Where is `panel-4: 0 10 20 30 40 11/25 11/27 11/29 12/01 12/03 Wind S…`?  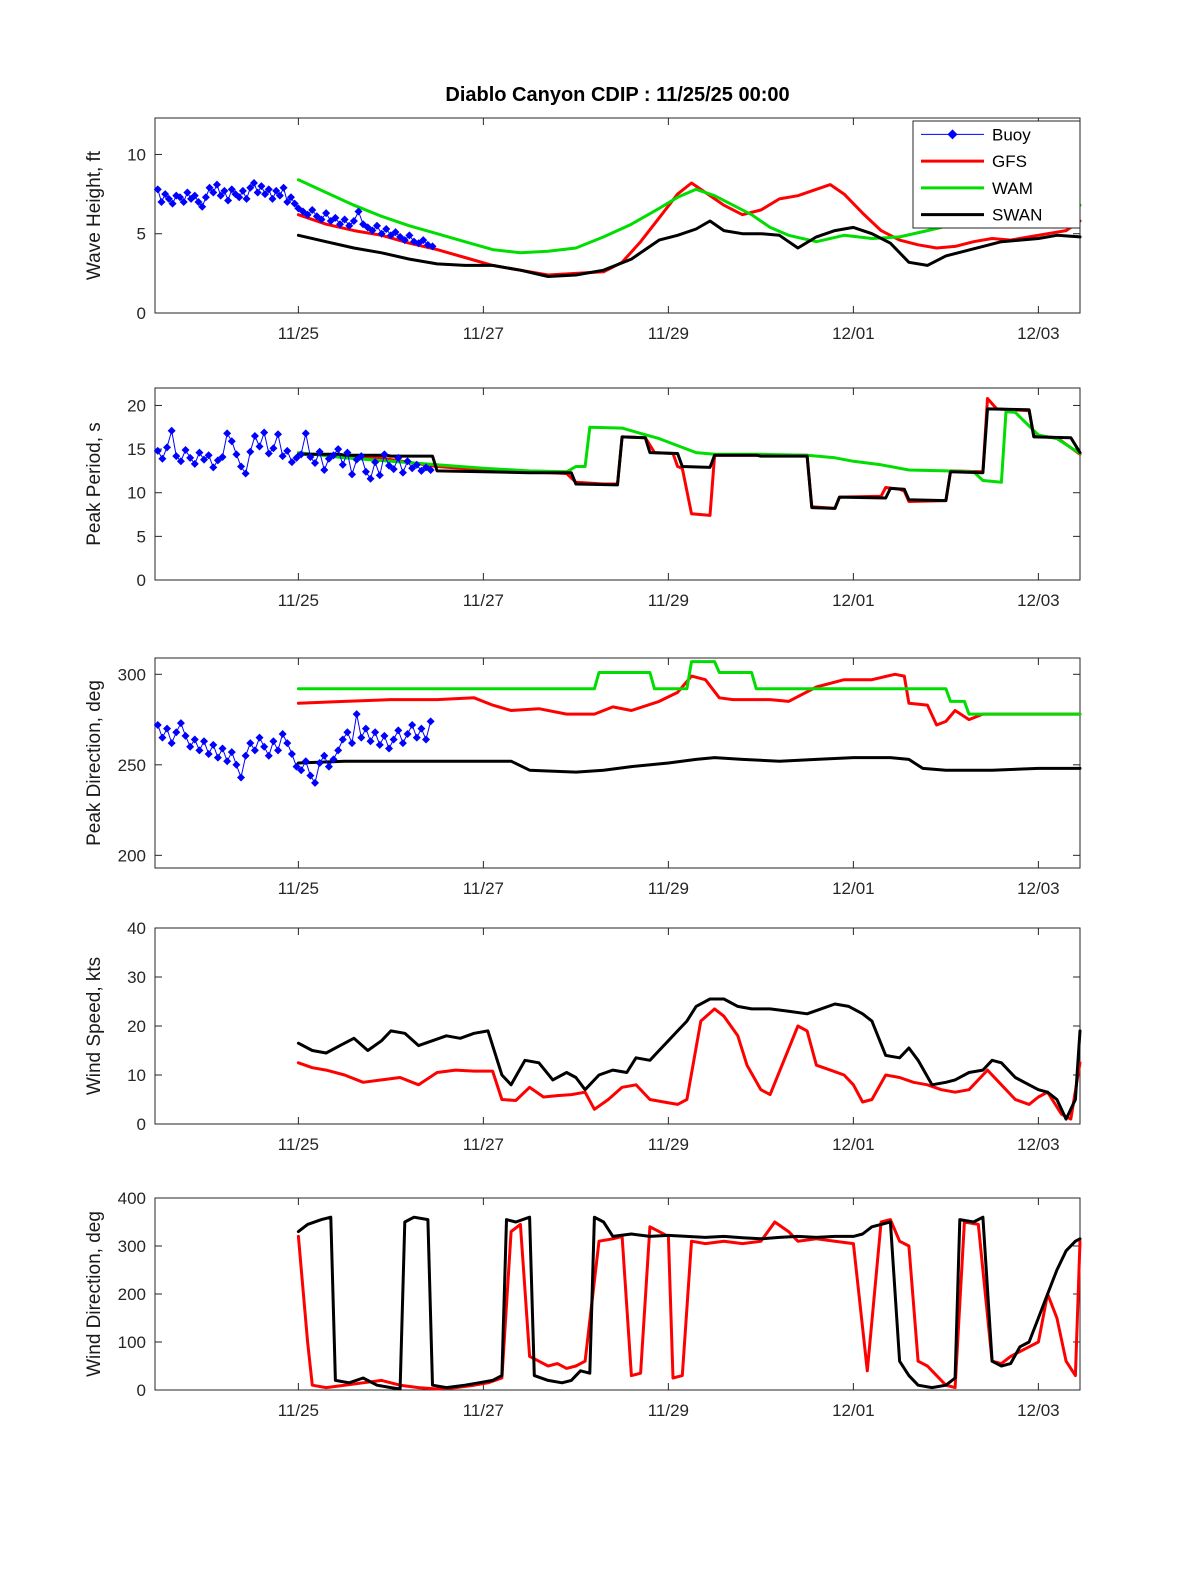 panel-4: 0 10 20 30 40 11/25 11/27 11/29 12/01 12/03 Wind S… is located at coordinates (583, 1036).